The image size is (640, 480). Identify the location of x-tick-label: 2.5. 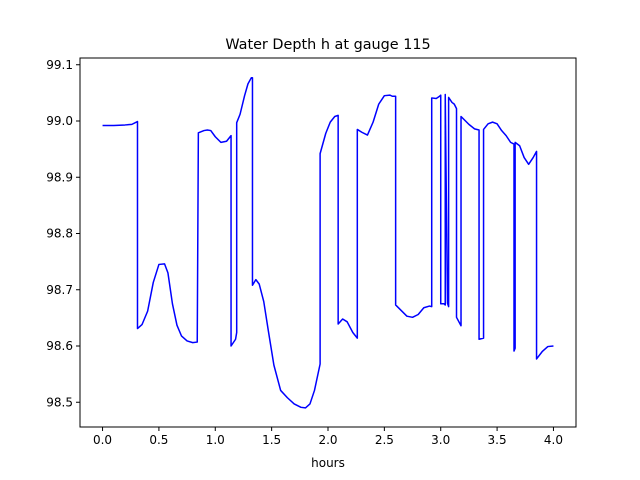
(384, 440).